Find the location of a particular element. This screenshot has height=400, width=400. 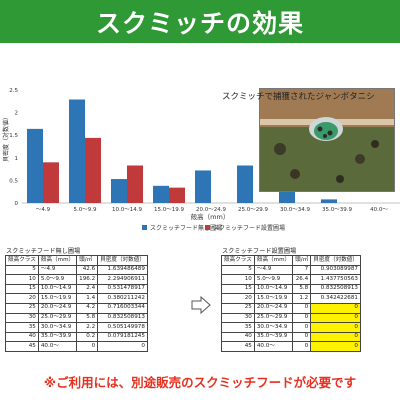

table-row: 15 10.0～14.9 2.4 0.531478917 is located at coordinates (76, 289).